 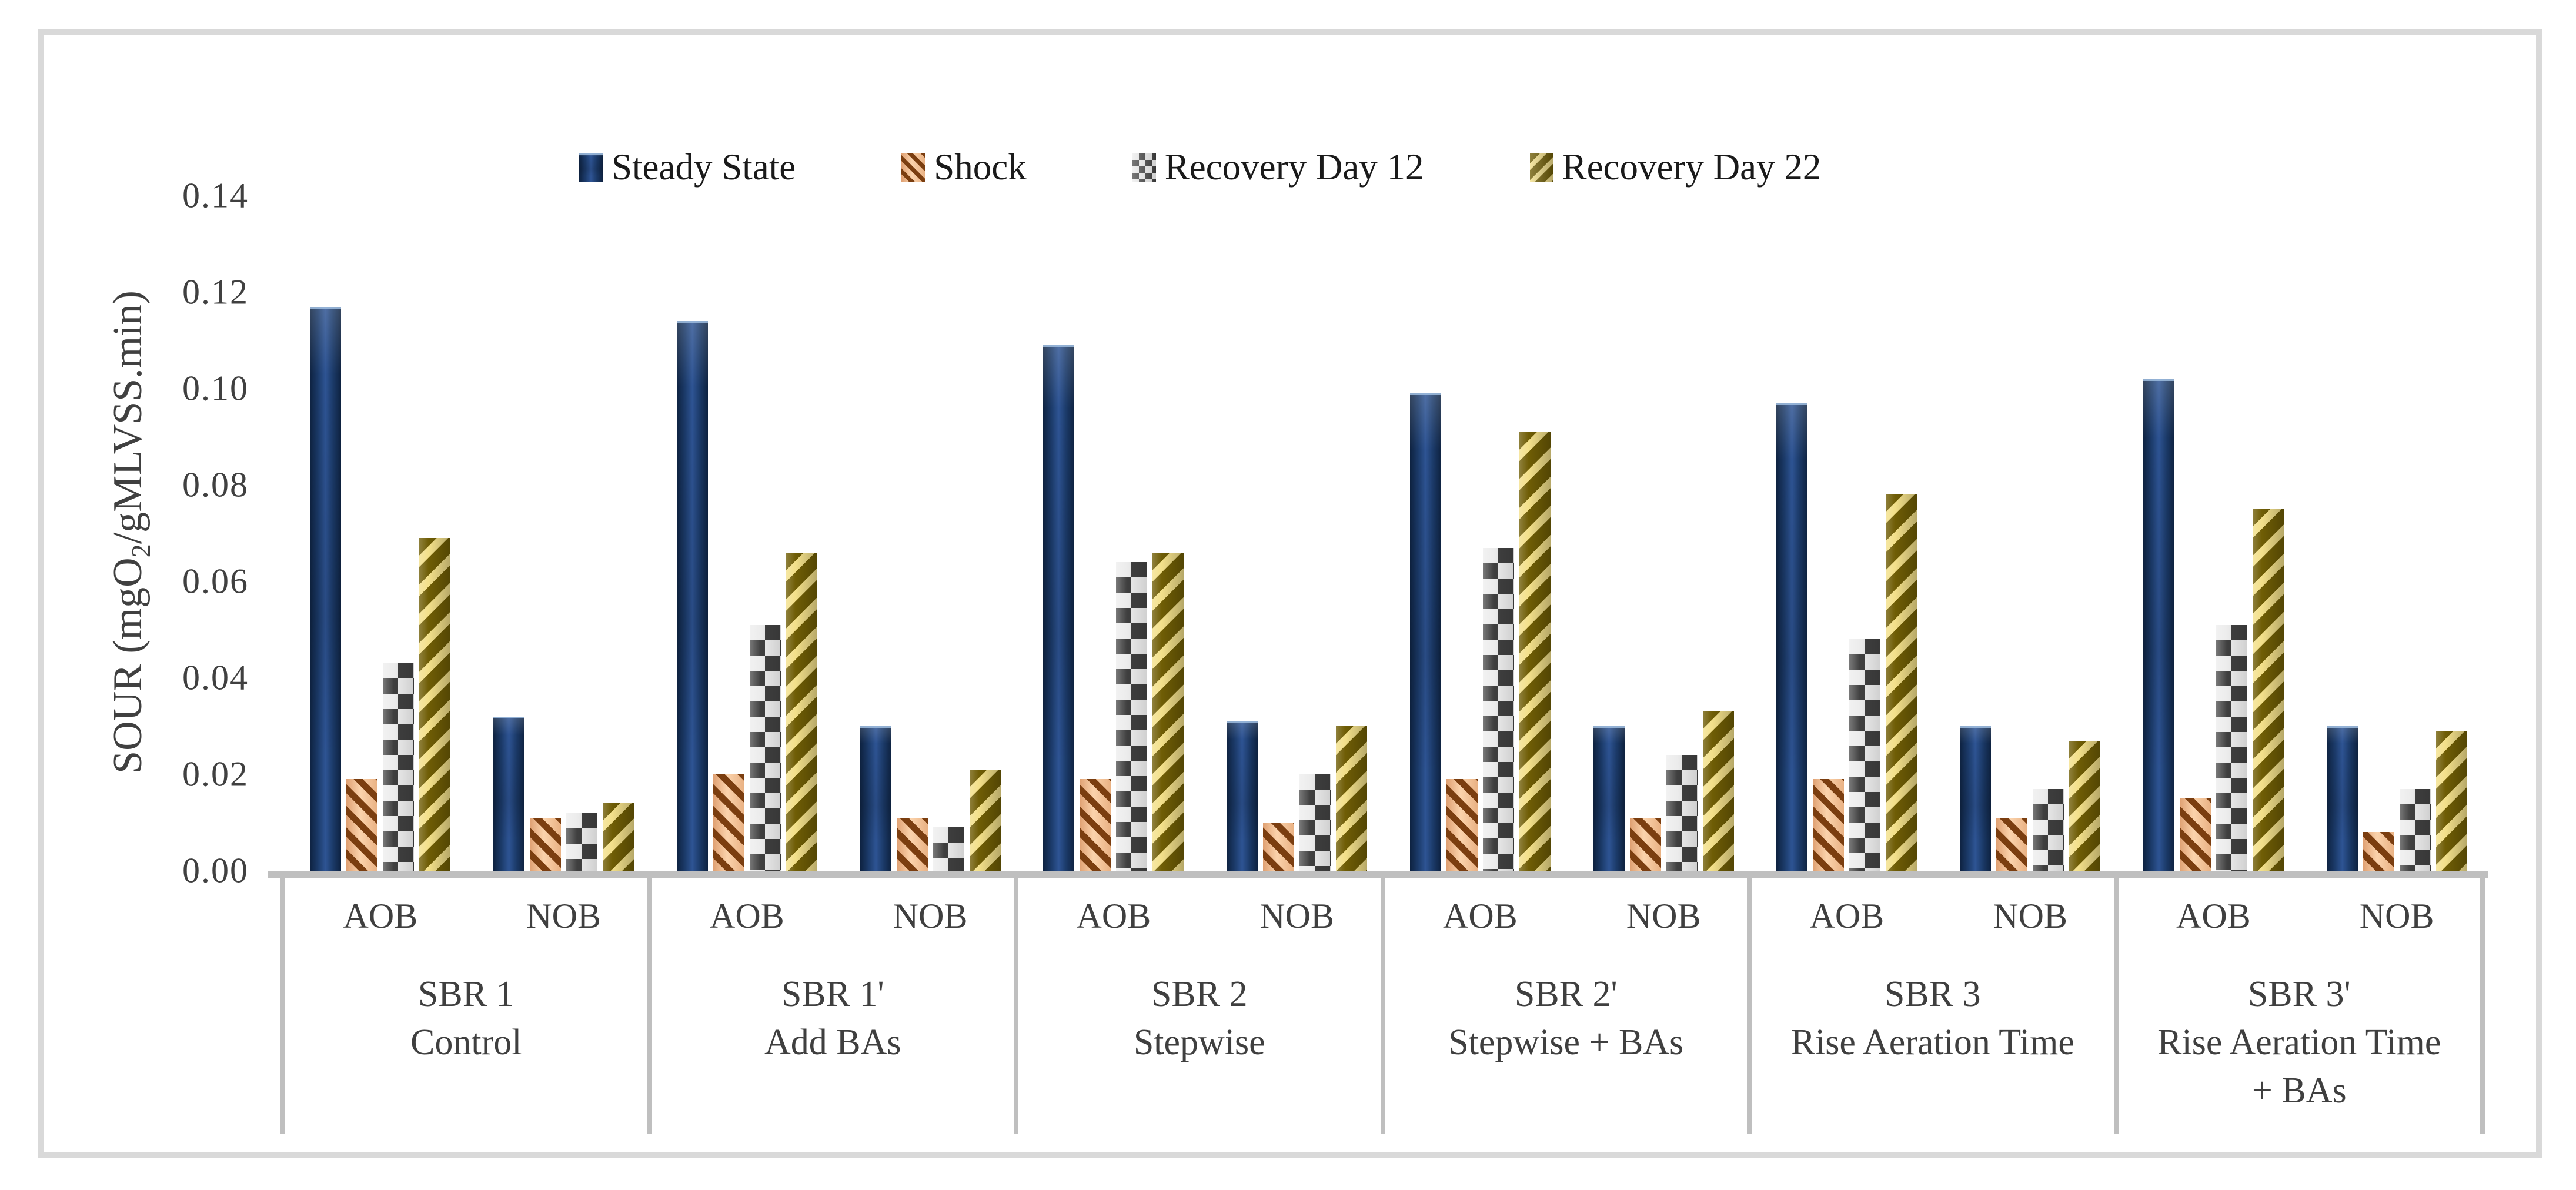 What do you see at coordinates (1932, 994) in the screenshot?
I see `group-label-reactor: SBR 3` at bounding box center [1932, 994].